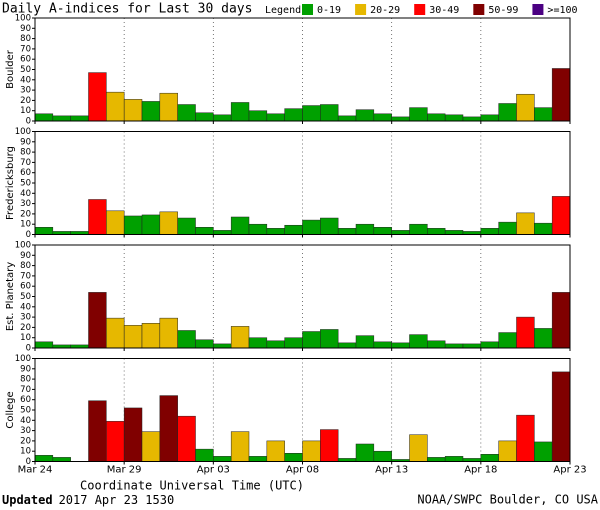 This screenshot has height=510, width=600. Describe the element at coordinates (127, 9) in the screenshot. I see `chart-title: Daily A-indices for Last 30 days` at that location.